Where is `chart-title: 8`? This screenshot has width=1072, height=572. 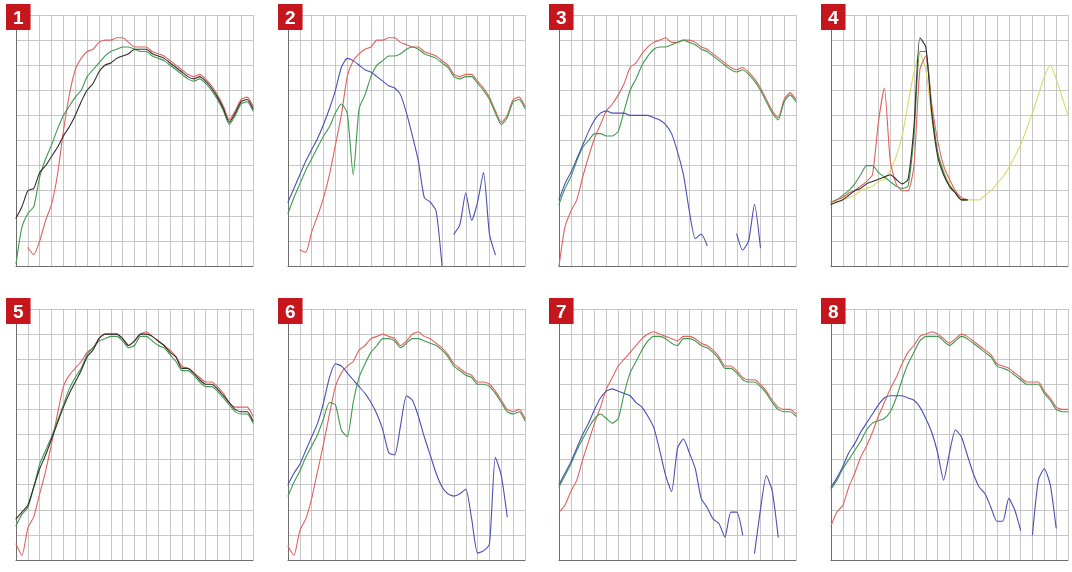
chart-title: 8 is located at coordinates (833, 311).